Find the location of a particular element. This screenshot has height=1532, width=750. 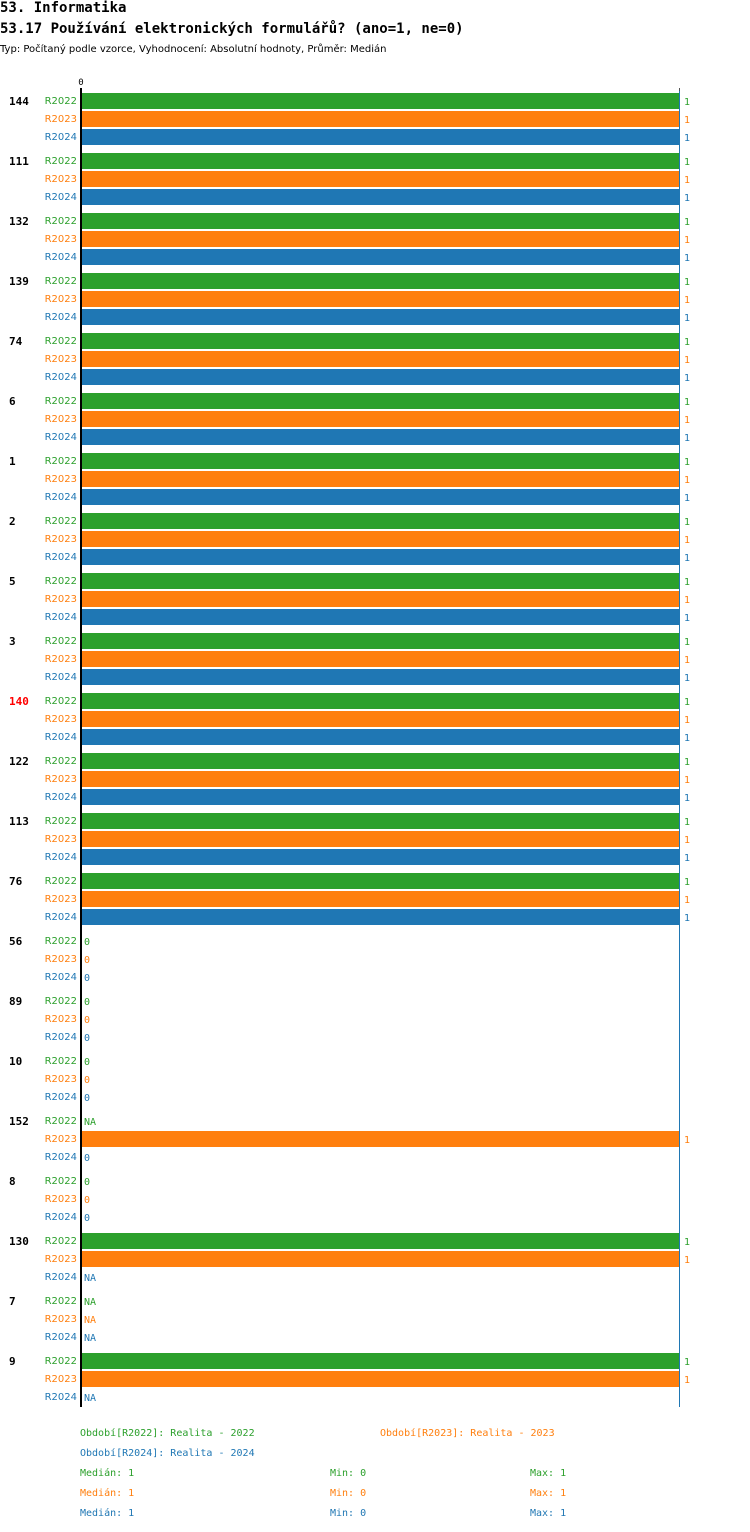

legend-max-R2024: Max: 1 is located at coordinates (548, 1513).